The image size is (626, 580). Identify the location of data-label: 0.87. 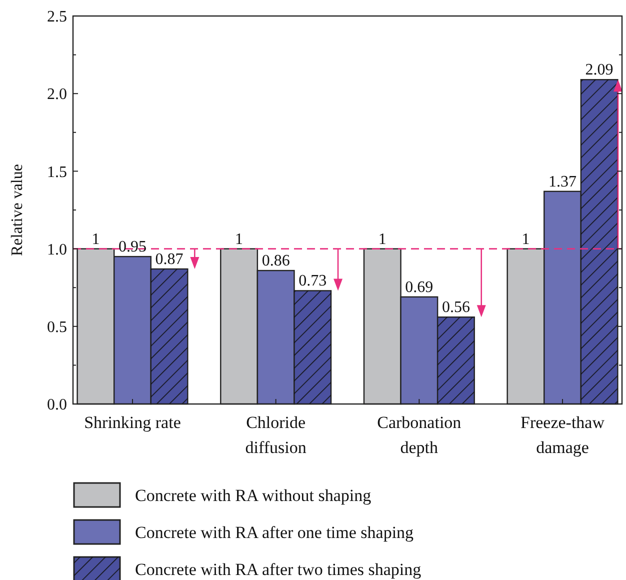
(169, 259).